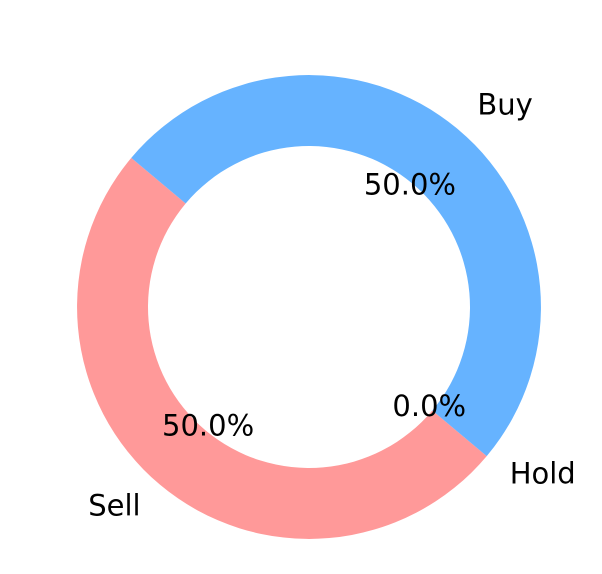  I want to click on percent-label-buy: 50.0%, so click(410, 185).